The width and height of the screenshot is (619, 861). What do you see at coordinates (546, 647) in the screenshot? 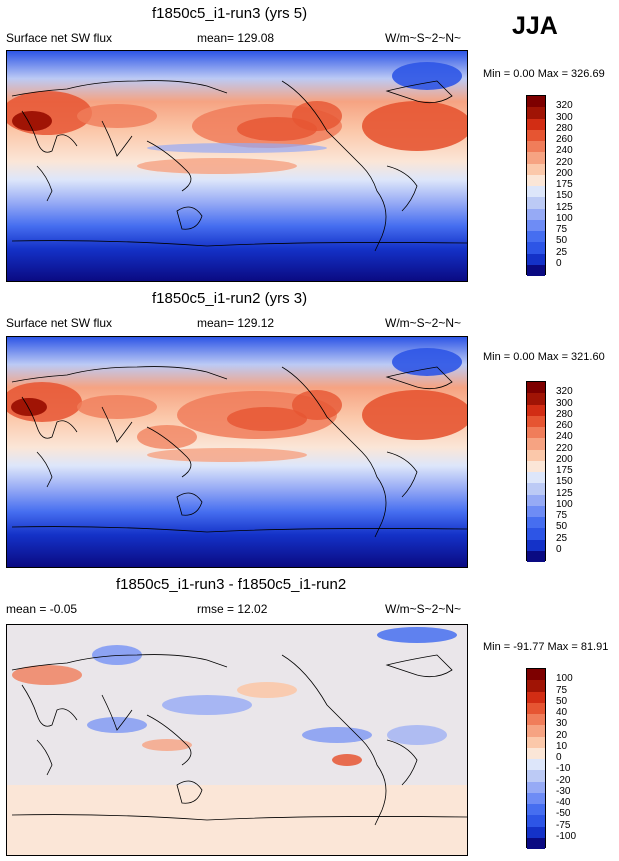
I see `panel3-minmax-label: Min = -91.77 Max = 81.91` at bounding box center [546, 647].